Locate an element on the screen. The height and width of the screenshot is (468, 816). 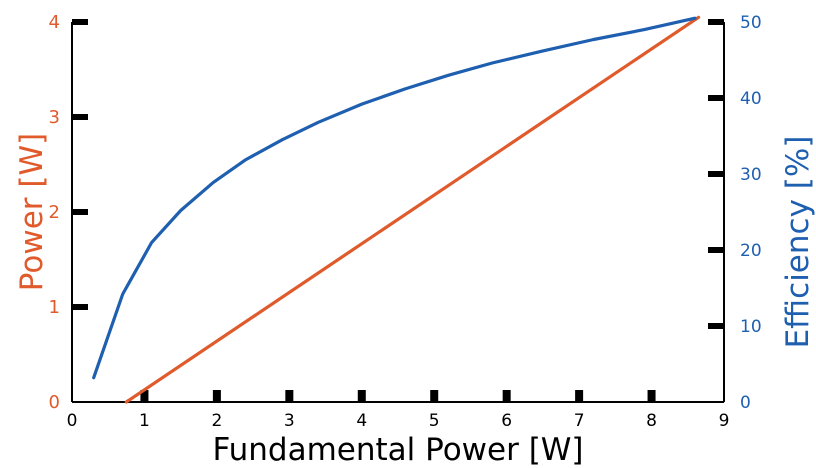
y-left-tick-label: 4 is located at coordinates (54, 22).